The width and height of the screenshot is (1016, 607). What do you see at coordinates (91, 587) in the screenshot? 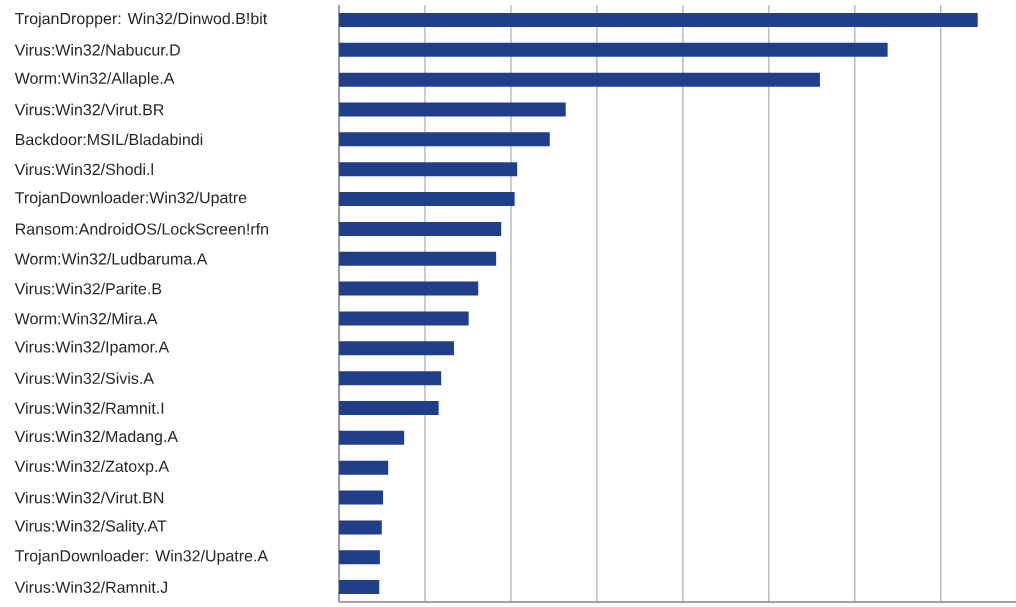
I see `y-tick-label: Virus:Win32/Ramnit.J` at bounding box center [91, 587].